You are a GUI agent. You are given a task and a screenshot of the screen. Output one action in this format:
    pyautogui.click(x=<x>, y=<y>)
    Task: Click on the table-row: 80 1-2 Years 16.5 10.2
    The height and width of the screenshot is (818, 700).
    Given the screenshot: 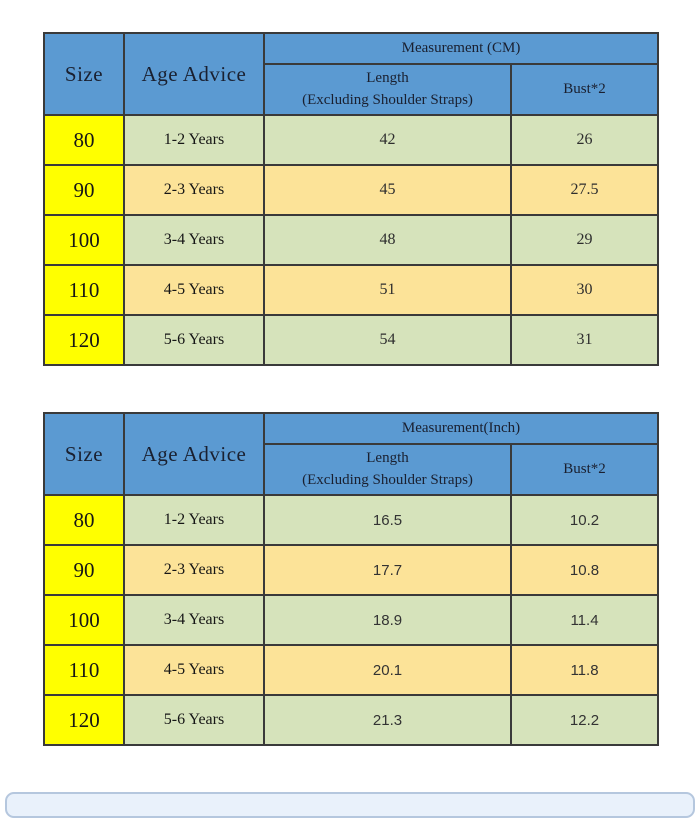 What is the action you would take?
    pyautogui.click(x=351, y=520)
    